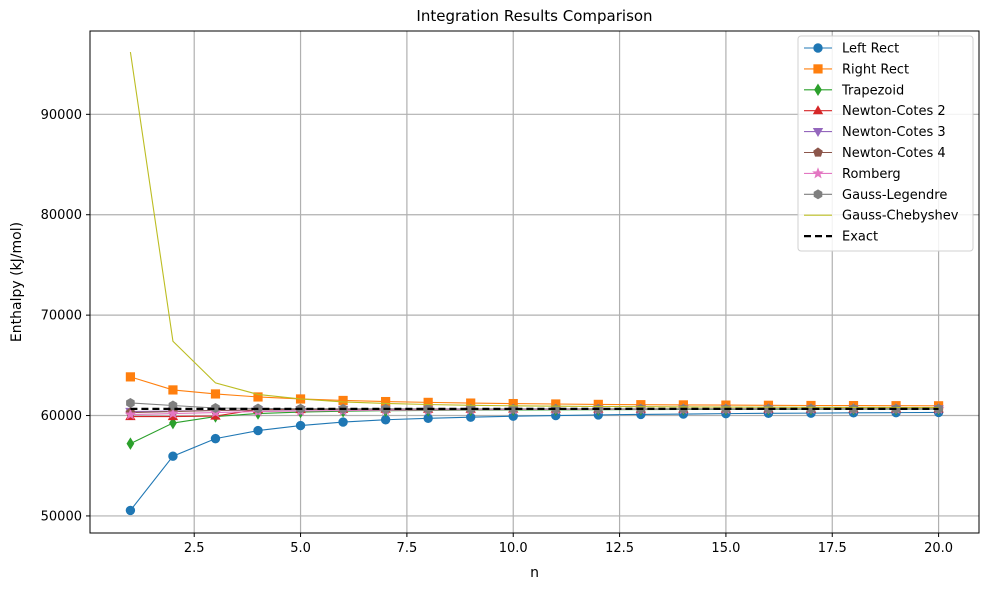  Describe the element at coordinates (872, 90) in the screenshot. I see `legend-label: Trapezoid` at that location.